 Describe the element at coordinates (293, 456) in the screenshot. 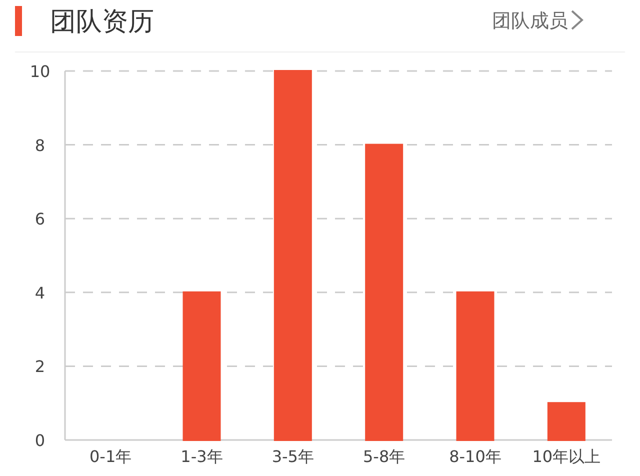

I see `x-tick-label: 3-5年` at that location.